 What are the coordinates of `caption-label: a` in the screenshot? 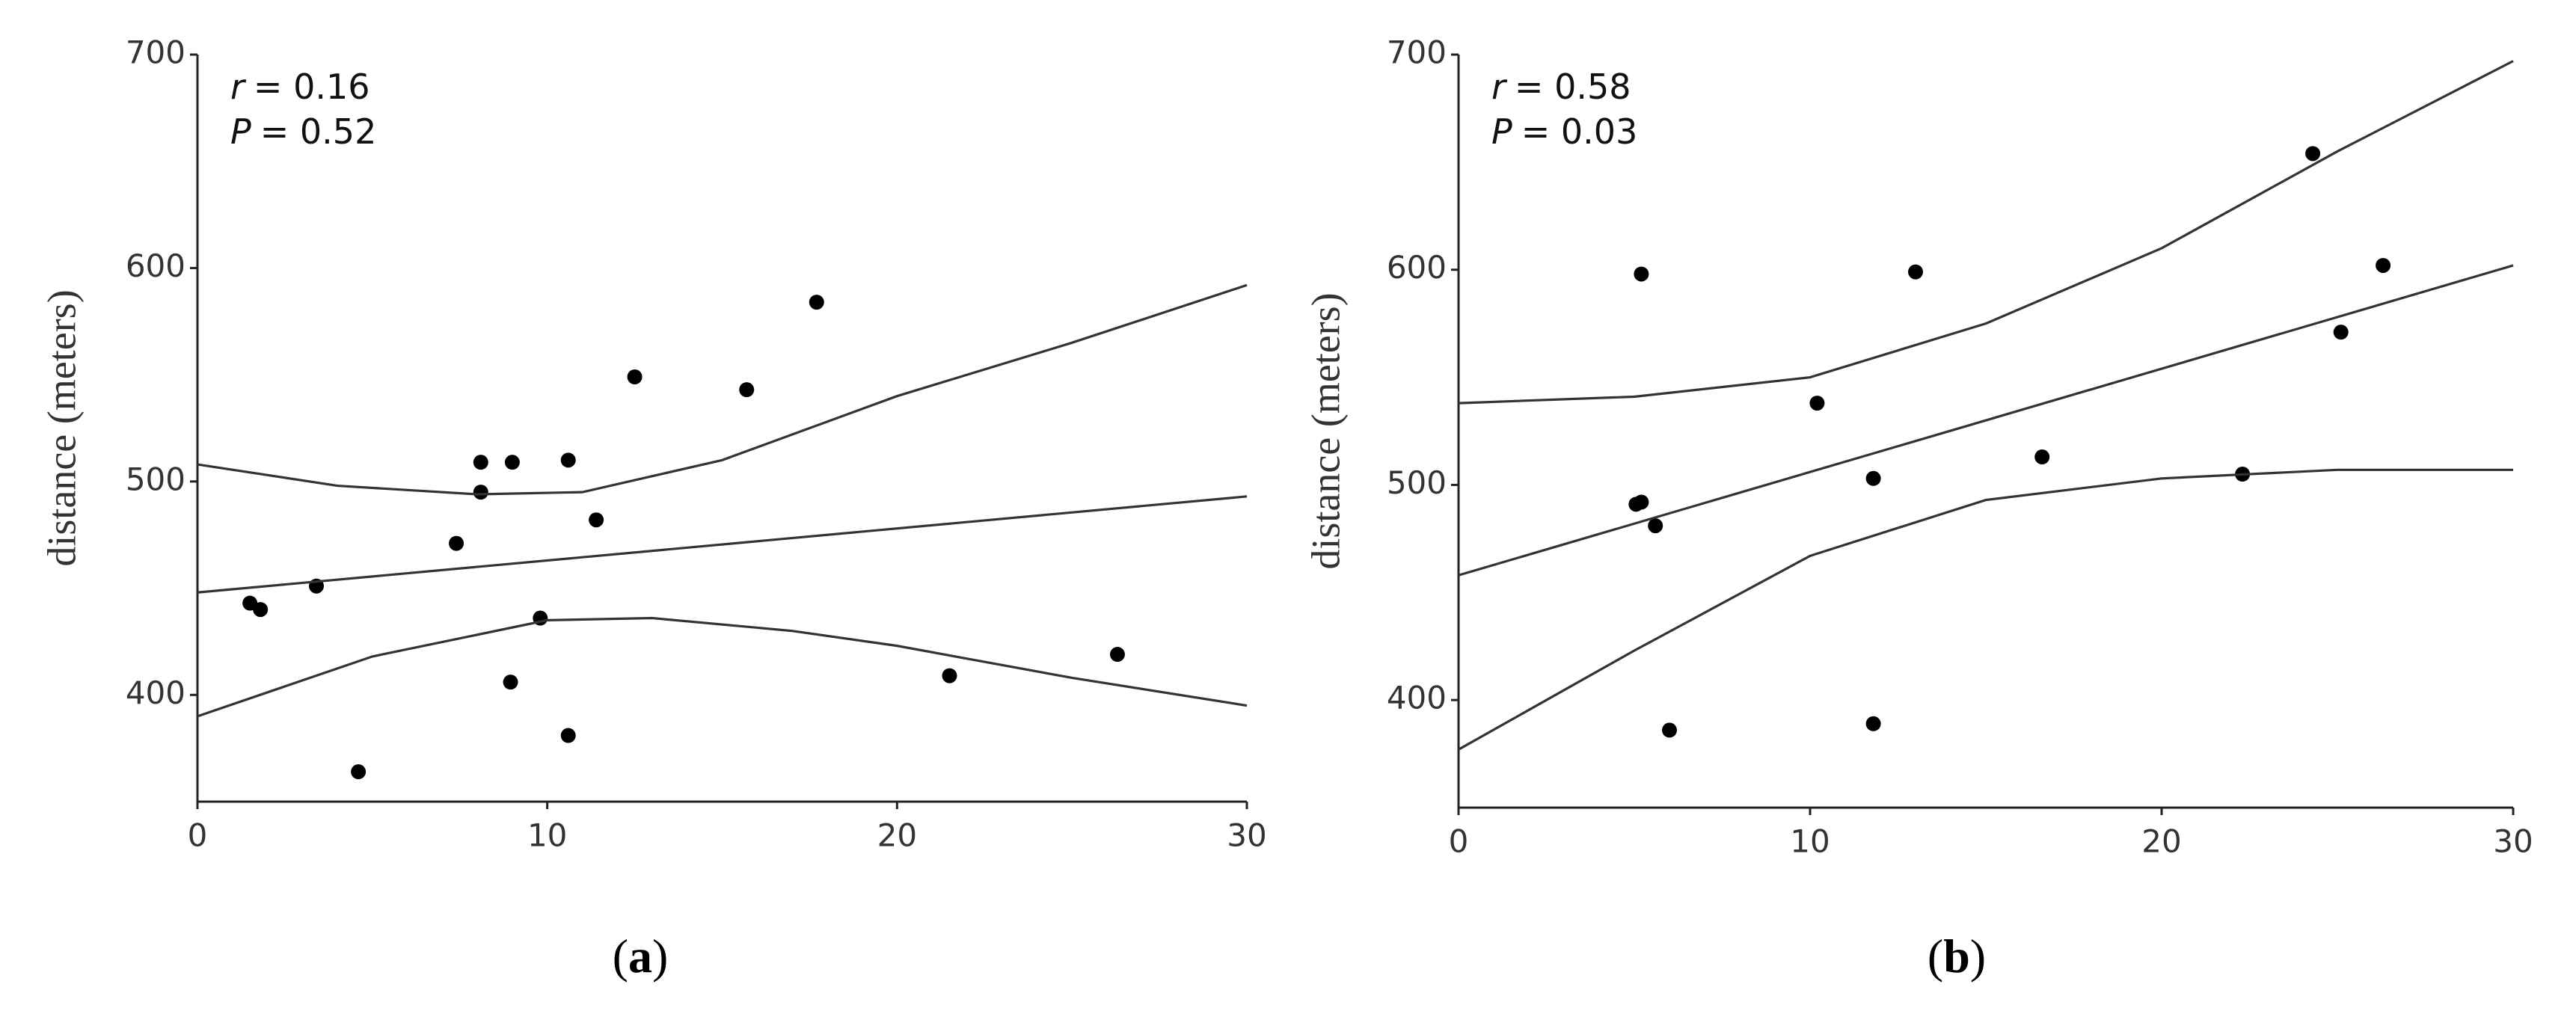 It's located at (640, 956).